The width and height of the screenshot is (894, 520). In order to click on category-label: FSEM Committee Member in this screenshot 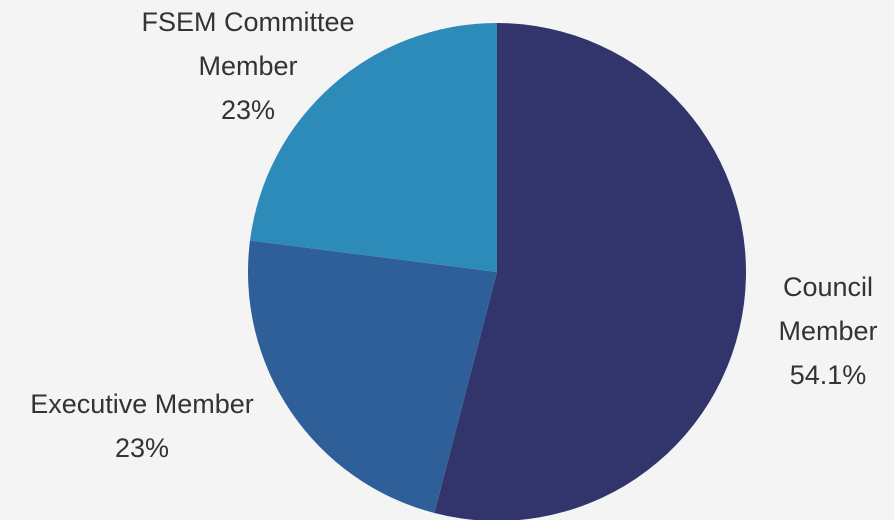, I will do `click(248, 44)`.